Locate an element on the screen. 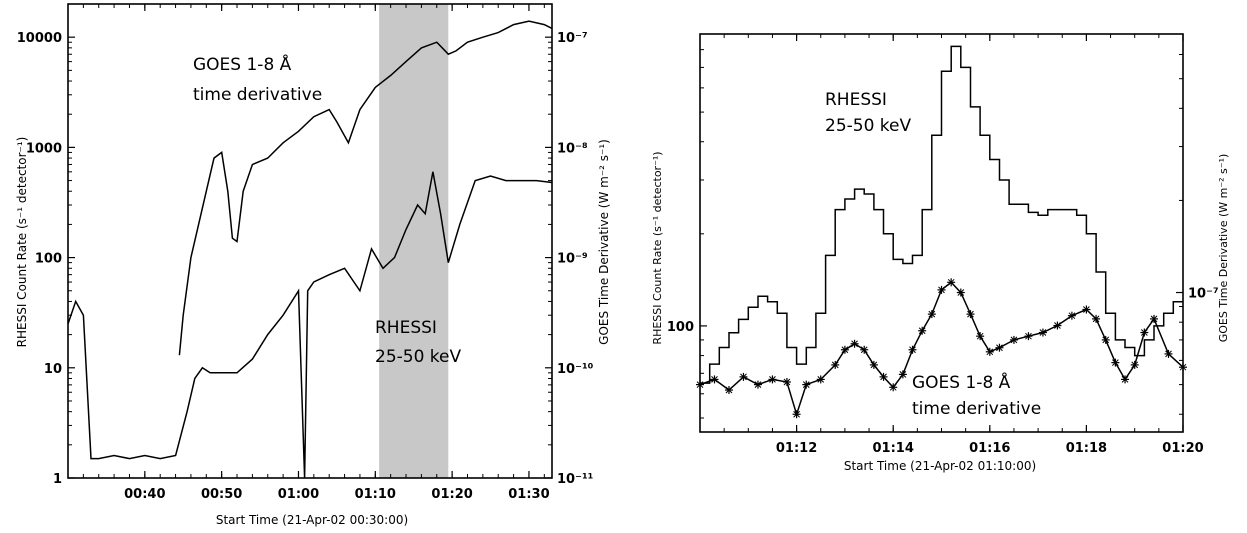 Image resolution: width=1247 pixels, height=533 pixels. x-tick-label: 01:00 is located at coordinates (298, 494).